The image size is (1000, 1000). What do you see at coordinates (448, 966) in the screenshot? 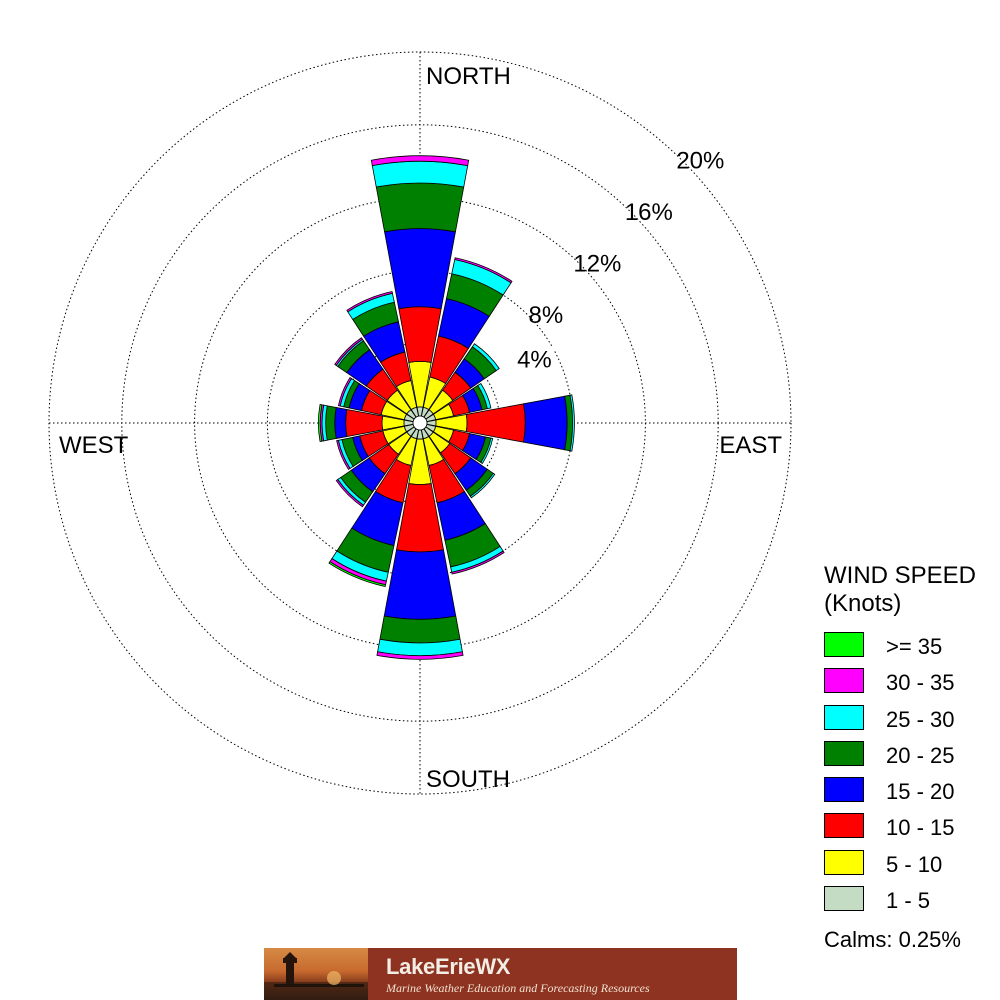
I see `banner-title: LakeErieWX` at bounding box center [448, 966].